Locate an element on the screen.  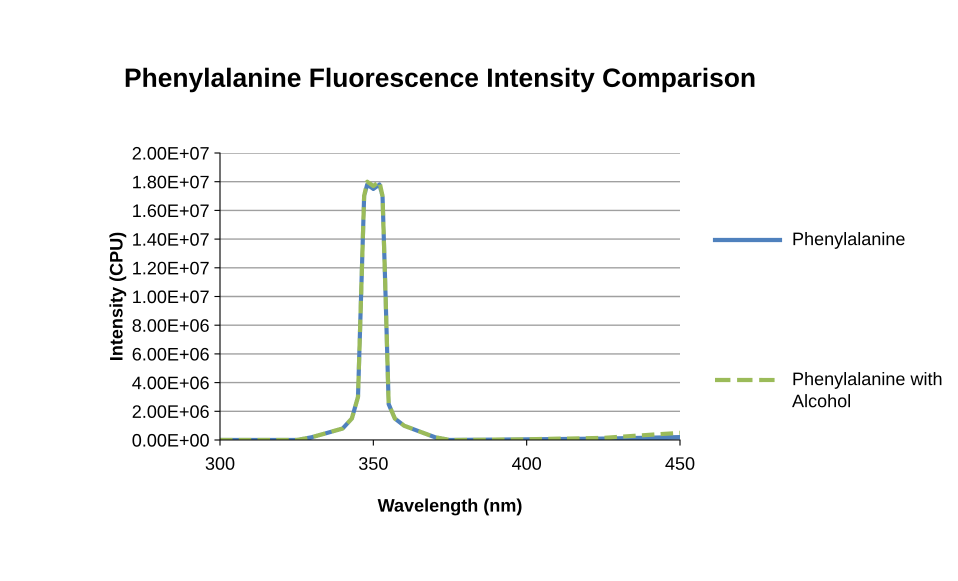
x-tick-label: 300 is located at coordinates (220, 463).